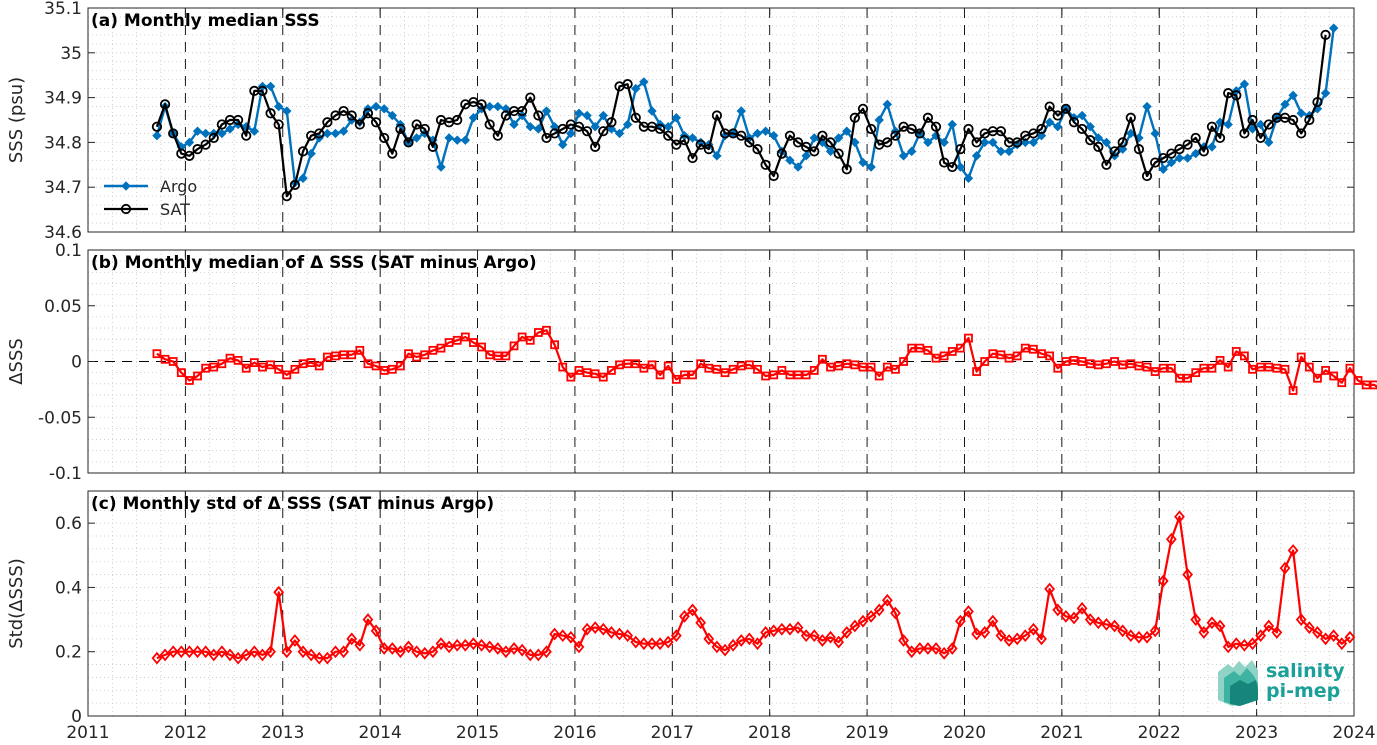  I want to click on panel-title: (a) Monthly median SSS, so click(205, 21).